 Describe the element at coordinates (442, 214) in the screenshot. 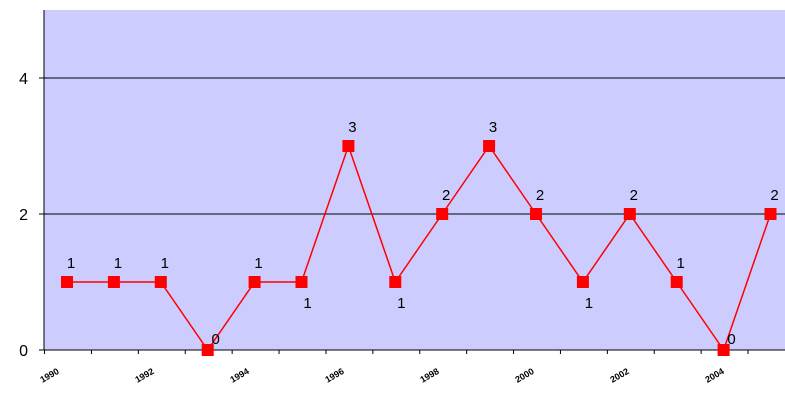

I see `data-point-1998` at that location.